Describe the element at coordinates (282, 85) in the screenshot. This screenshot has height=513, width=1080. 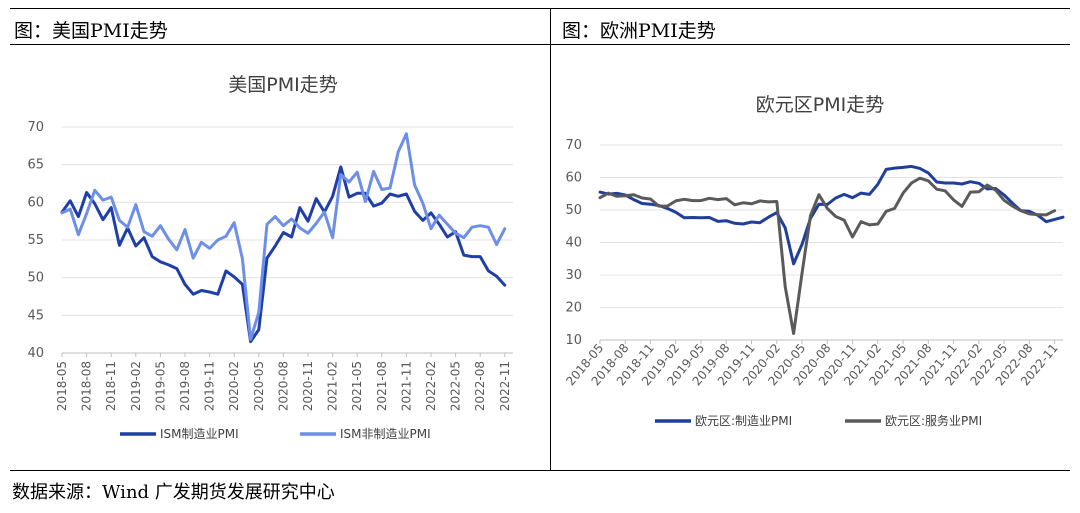
I see `chart-title-0: 美国PMI走势` at that location.